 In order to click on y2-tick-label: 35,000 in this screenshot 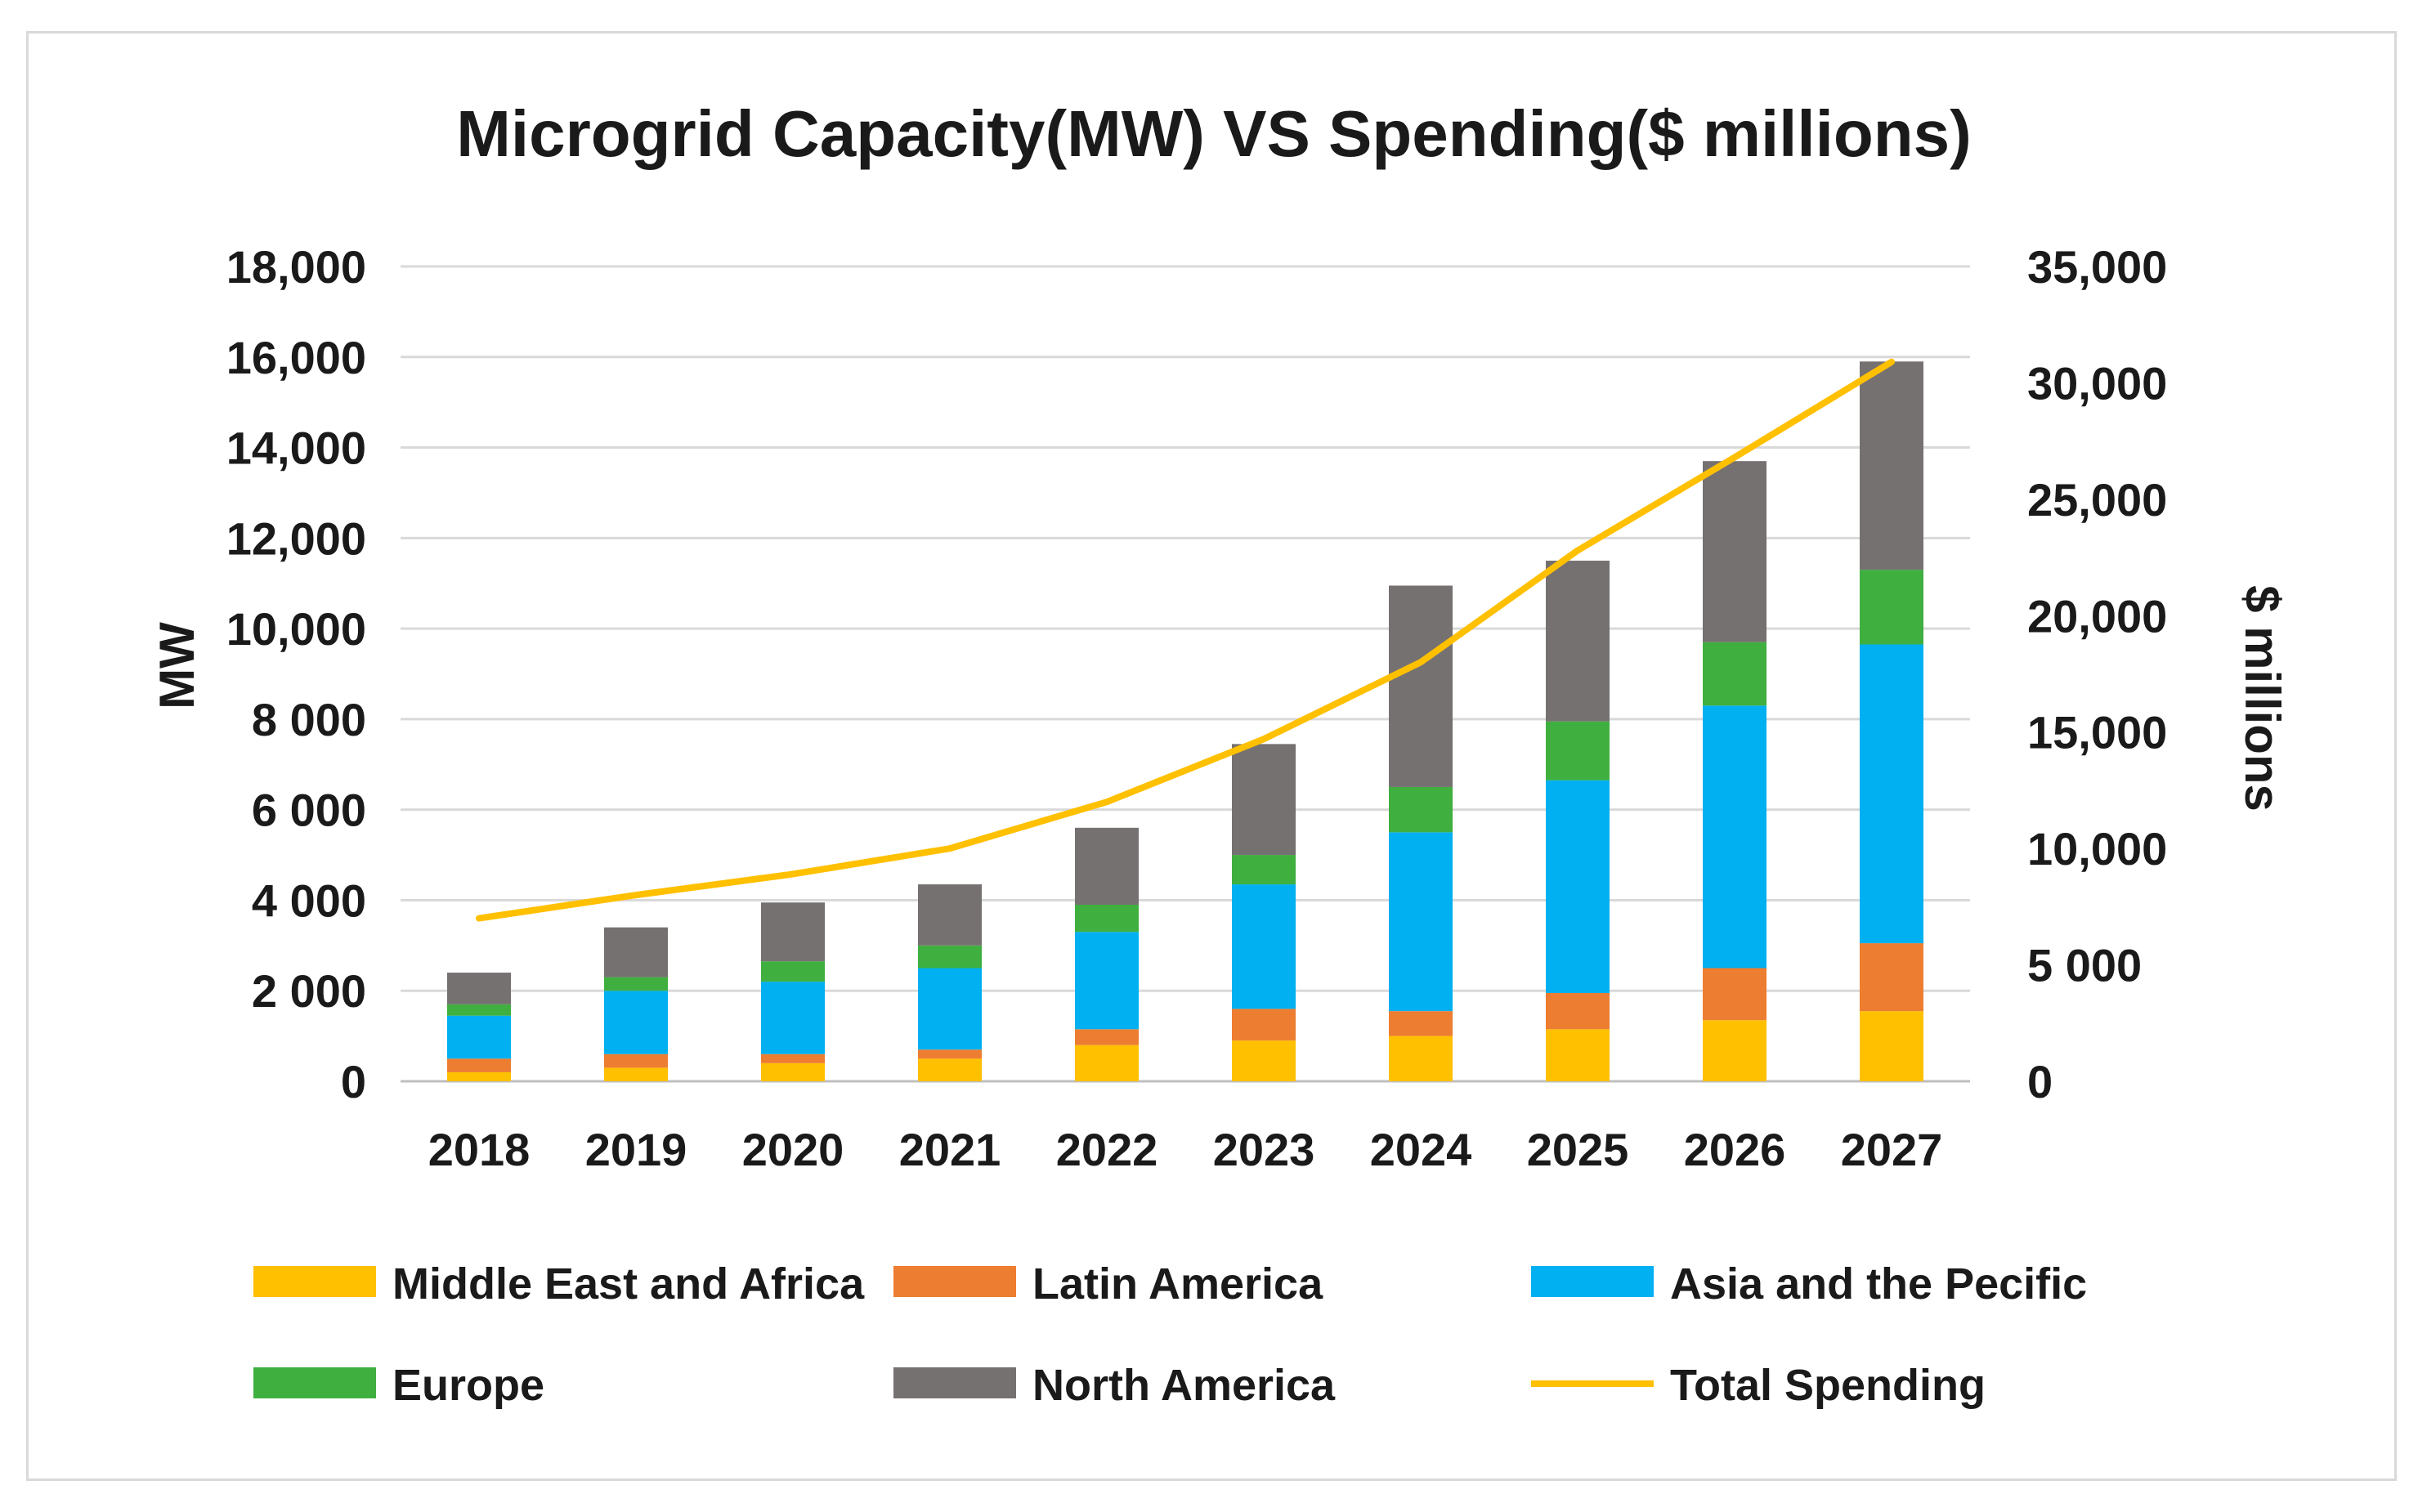, I will do `click(2097, 267)`.